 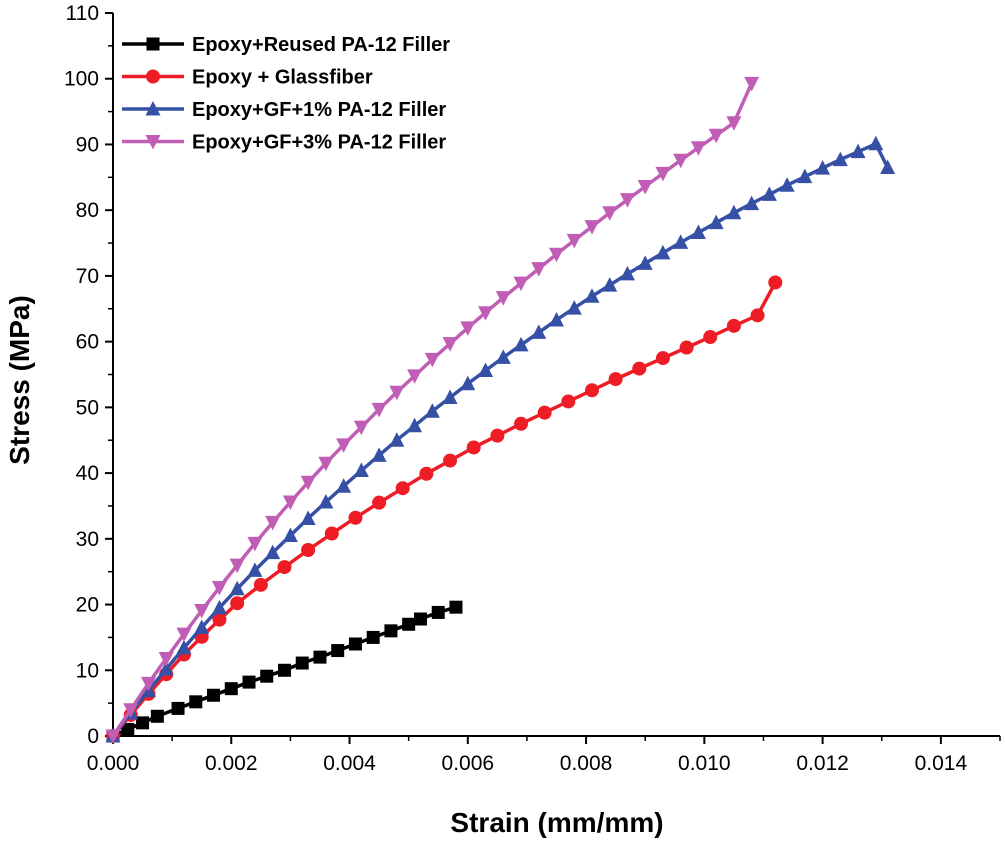 What do you see at coordinates (113, 763) in the screenshot?
I see `x-tick-label: 0.000` at bounding box center [113, 763].